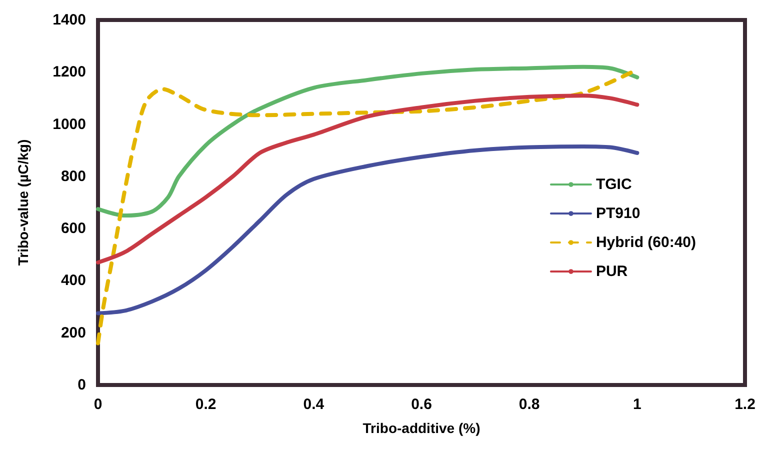 The height and width of the screenshot is (456, 761). Describe the element at coordinates (69, 20) in the screenshot. I see `y-tick-label: 1400` at that location.